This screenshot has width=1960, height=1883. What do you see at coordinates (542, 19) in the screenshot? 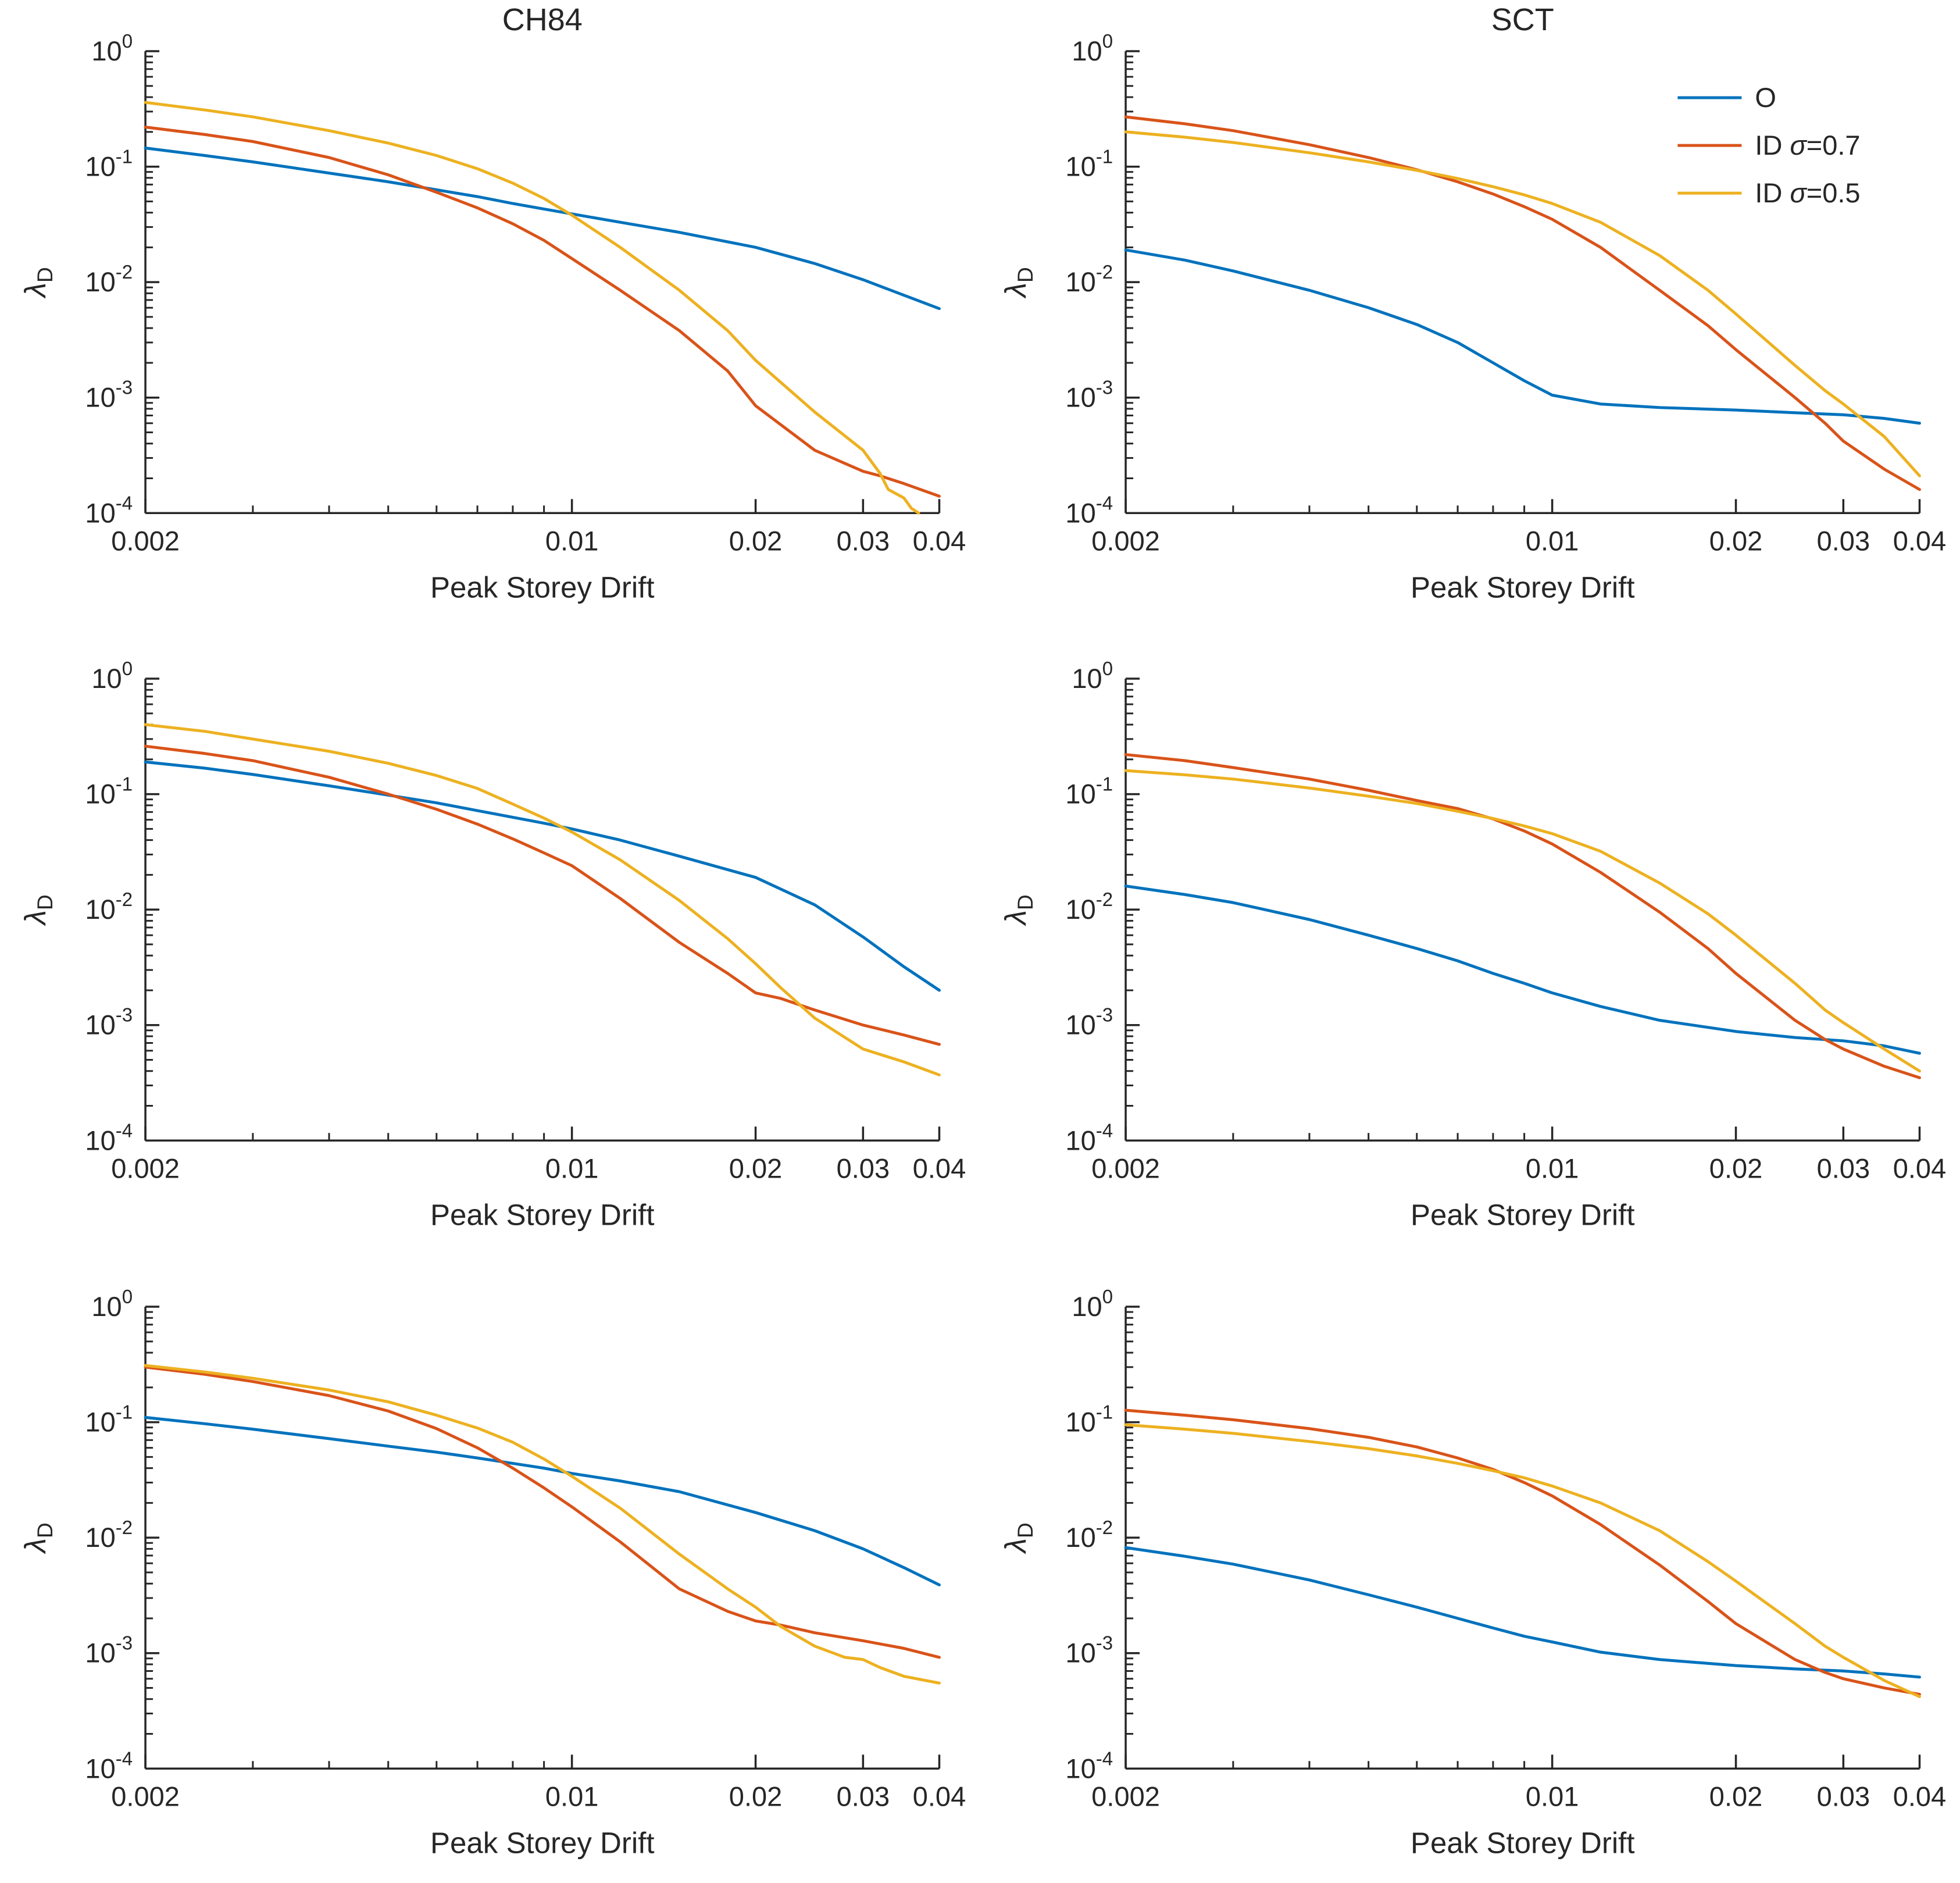
I see `chart-title: CH84` at bounding box center [542, 19].